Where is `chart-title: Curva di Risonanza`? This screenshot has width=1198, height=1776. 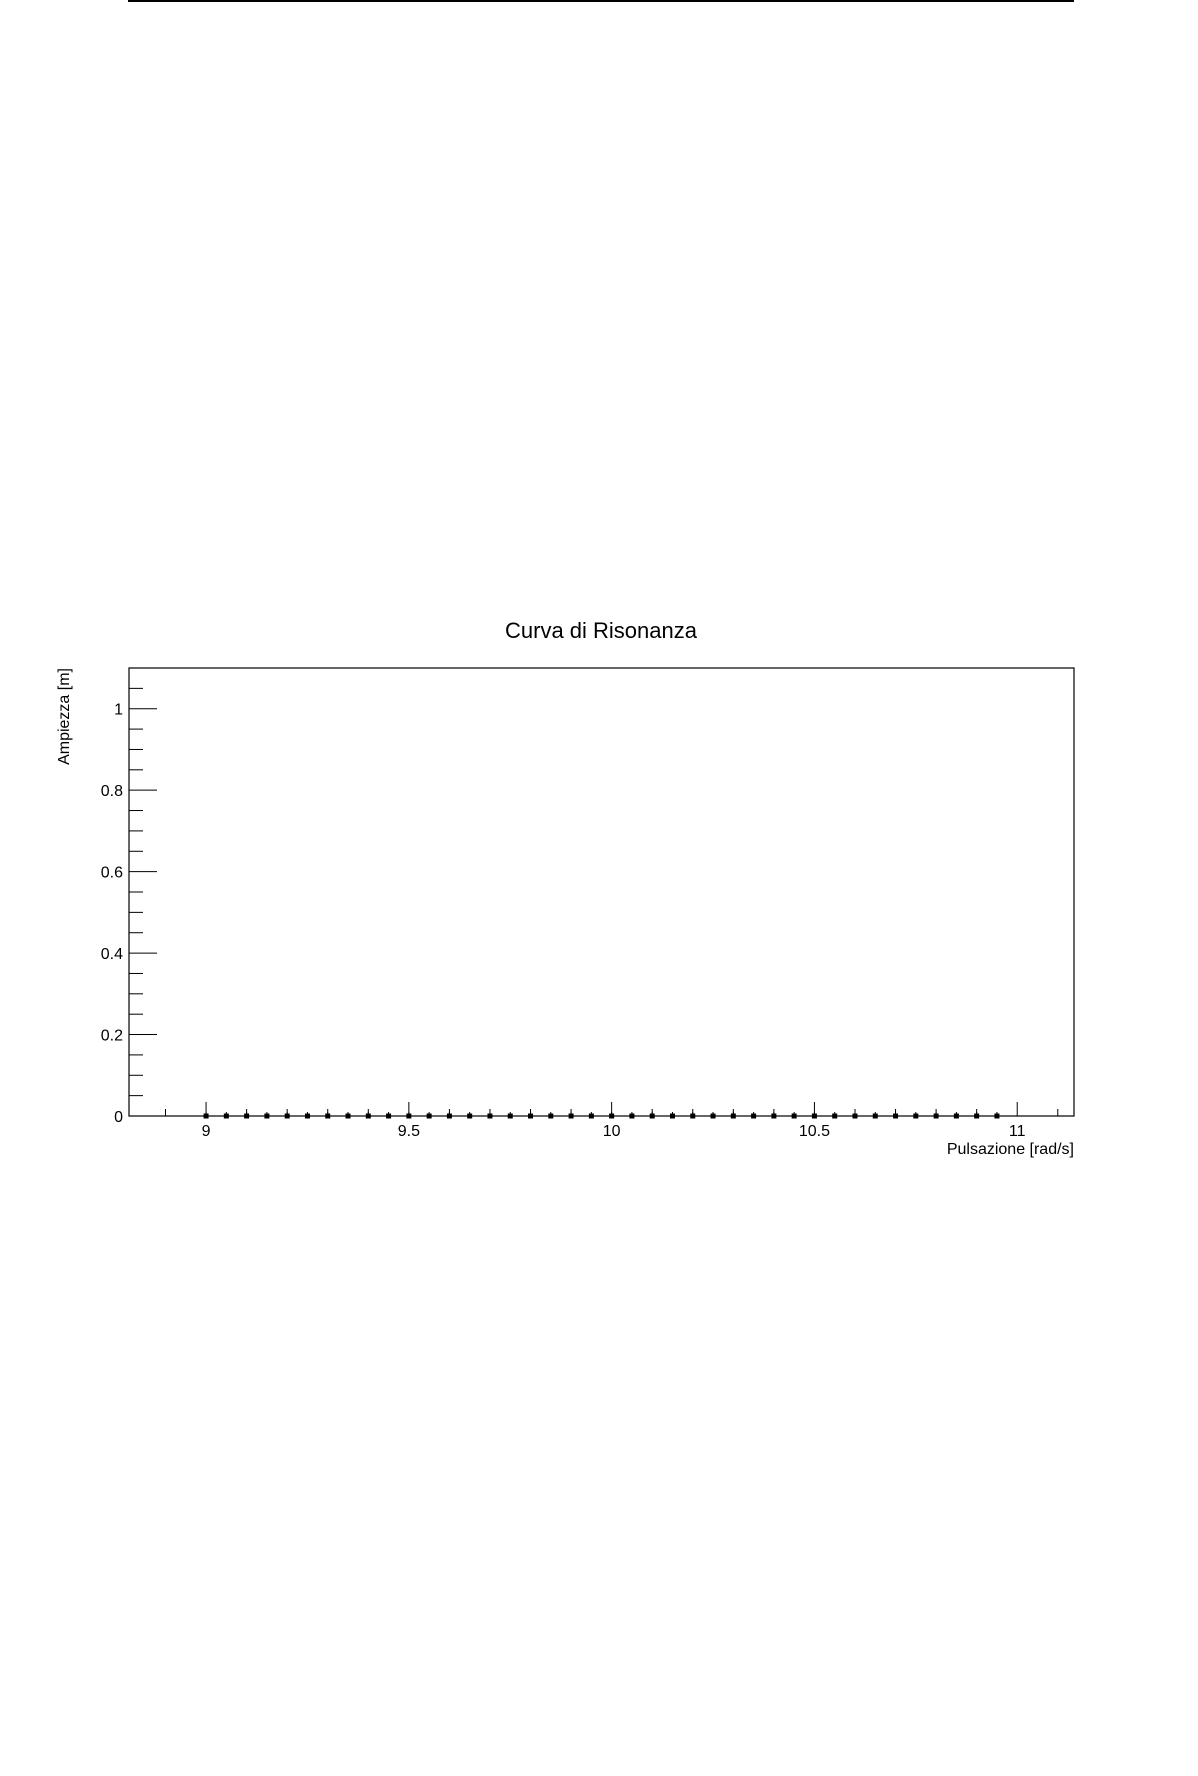 chart-title: Curva di Risonanza is located at coordinates (601, 630).